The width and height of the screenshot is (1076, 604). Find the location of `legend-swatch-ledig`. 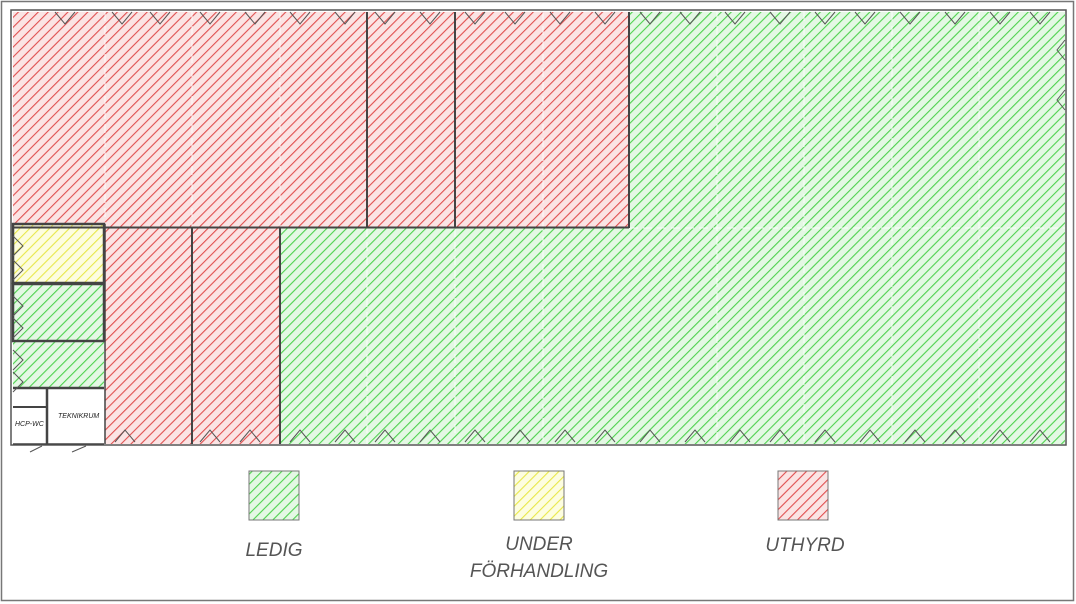

legend-swatch-ledig is located at coordinates (274, 495).